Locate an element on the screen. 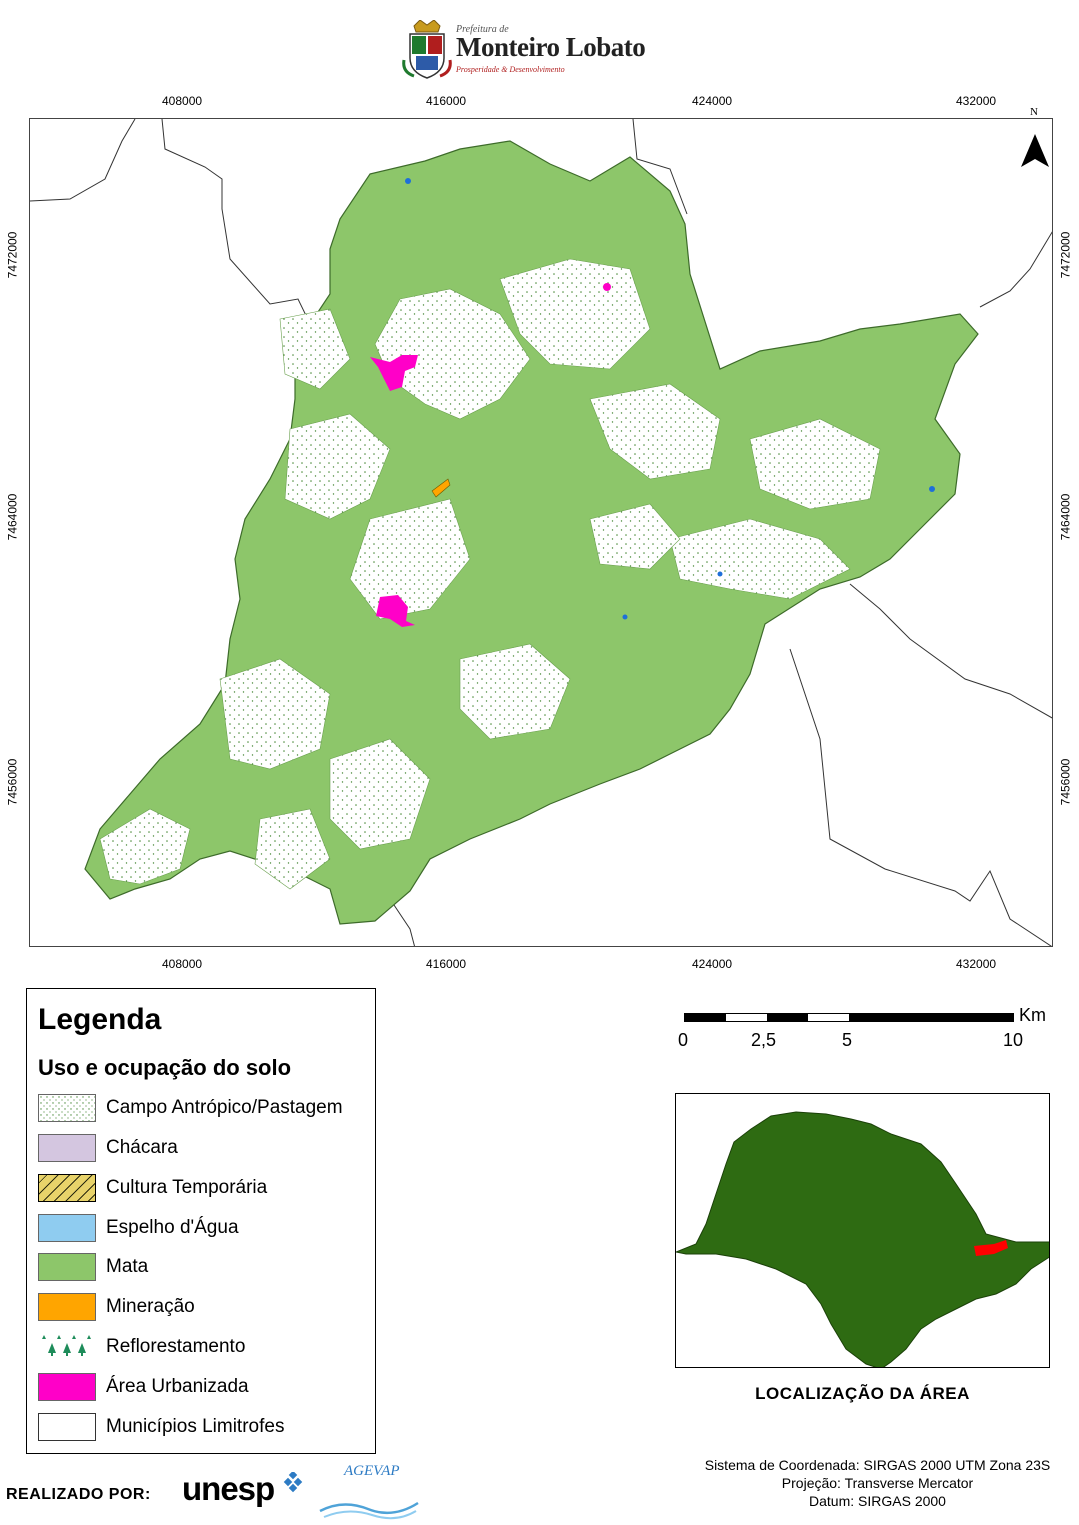 The height and width of the screenshot is (1525, 1079). legend-title: Legenda is located at coordinates (100, 1019).